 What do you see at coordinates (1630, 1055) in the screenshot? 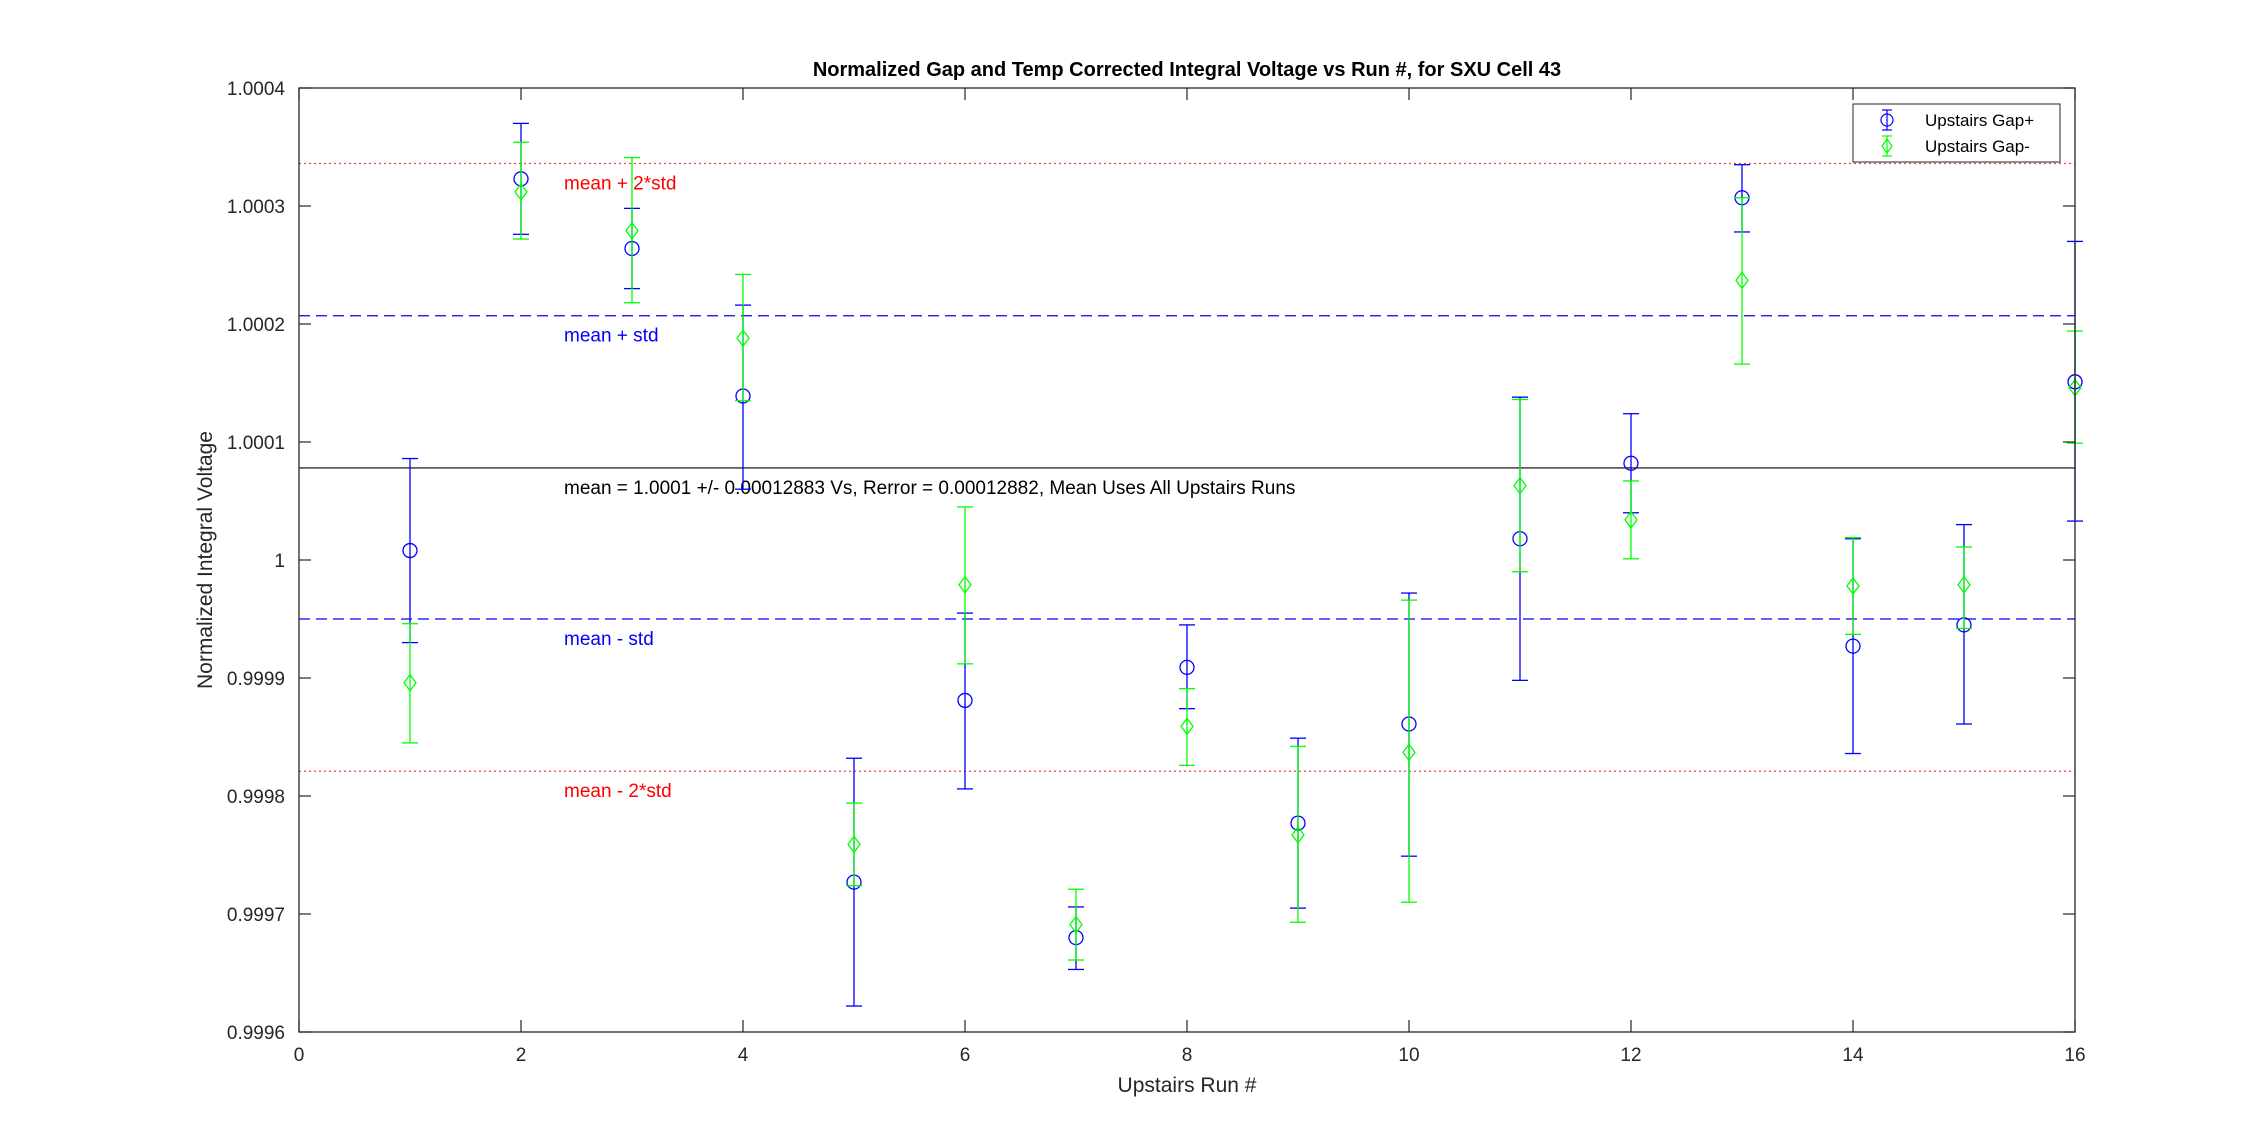
I see `x-tick-label: 12` at bounding box center [1630, 1055].